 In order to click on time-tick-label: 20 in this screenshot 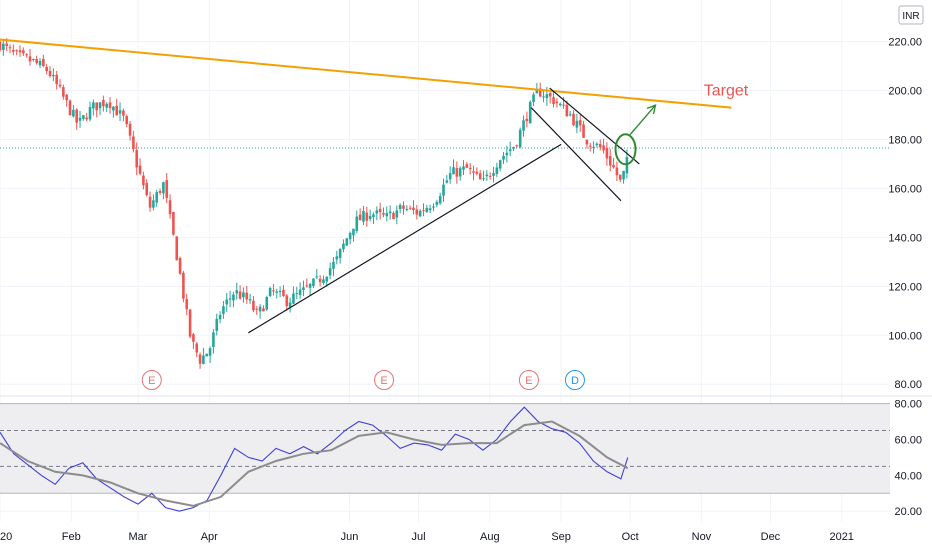, I will do `click(6, 537)`.